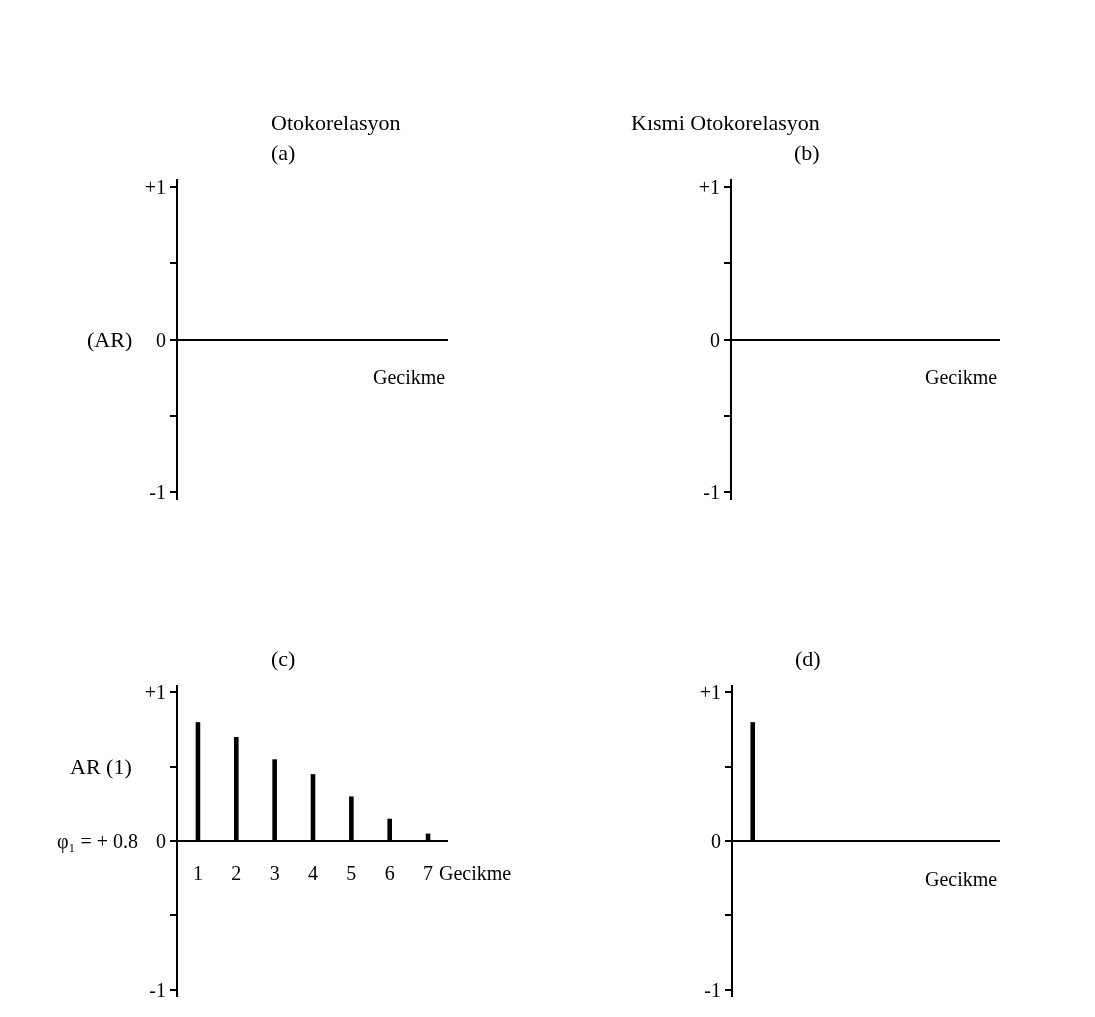 The width and height of the screenshot is (1095, 1017). What do you see at coordinates (98, 841) in the screenshot?
I see `text: φ₁ = + 0.8` at bounding box center [98, 841].